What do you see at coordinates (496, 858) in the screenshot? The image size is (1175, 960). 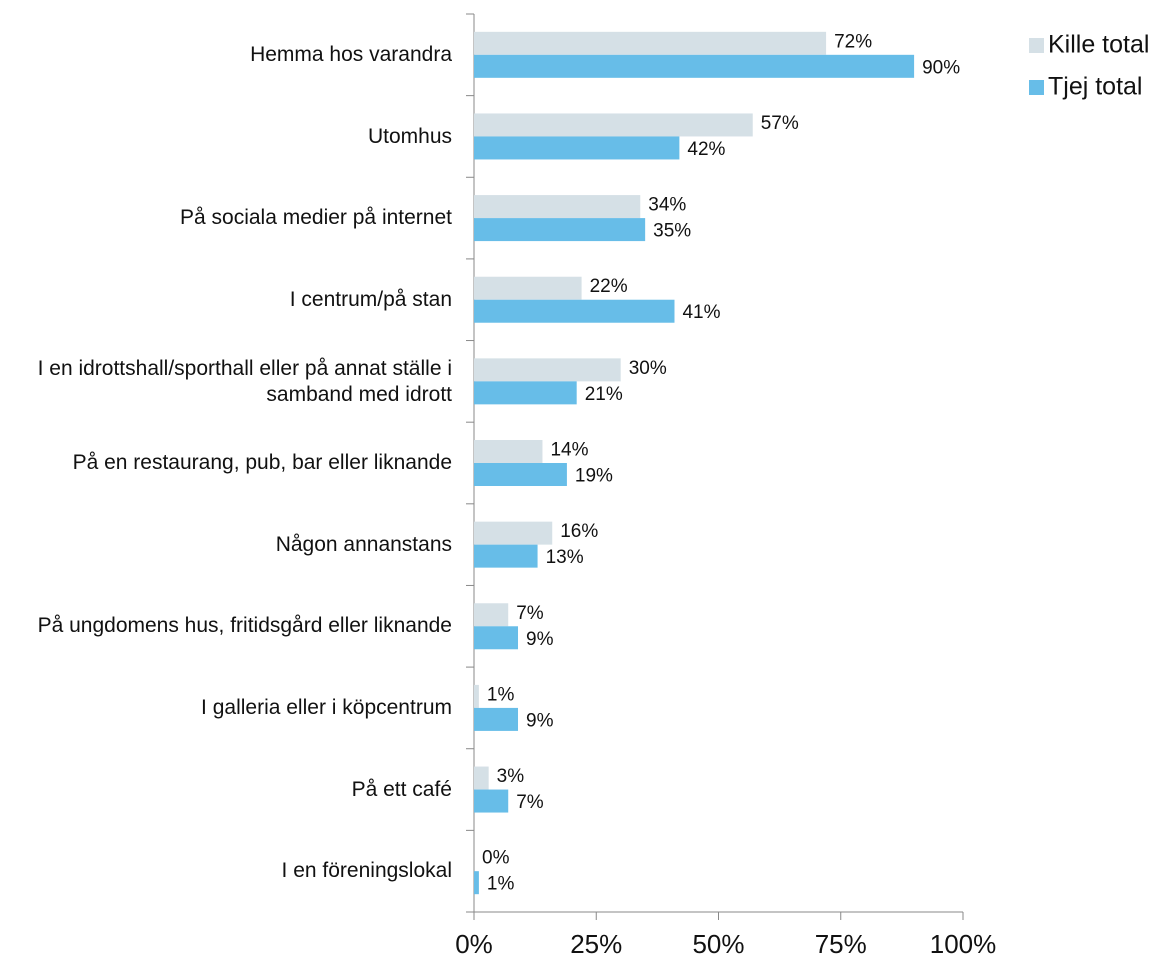 I see `value-label: 0%` at bounding box center [496, 858].